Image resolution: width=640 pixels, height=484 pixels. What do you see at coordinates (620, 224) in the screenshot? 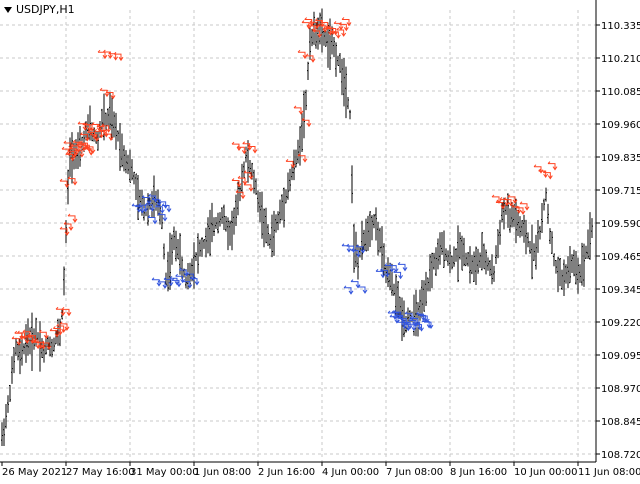
I see `y-tick-label: 109.590` at bounding box center [620, 224].